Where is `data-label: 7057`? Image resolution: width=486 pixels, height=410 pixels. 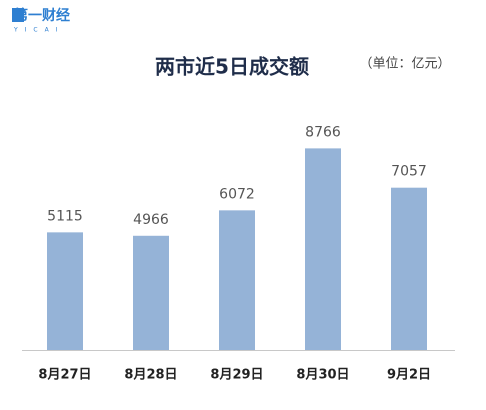
data-label: 7057 is located at coordinates (409, 172).